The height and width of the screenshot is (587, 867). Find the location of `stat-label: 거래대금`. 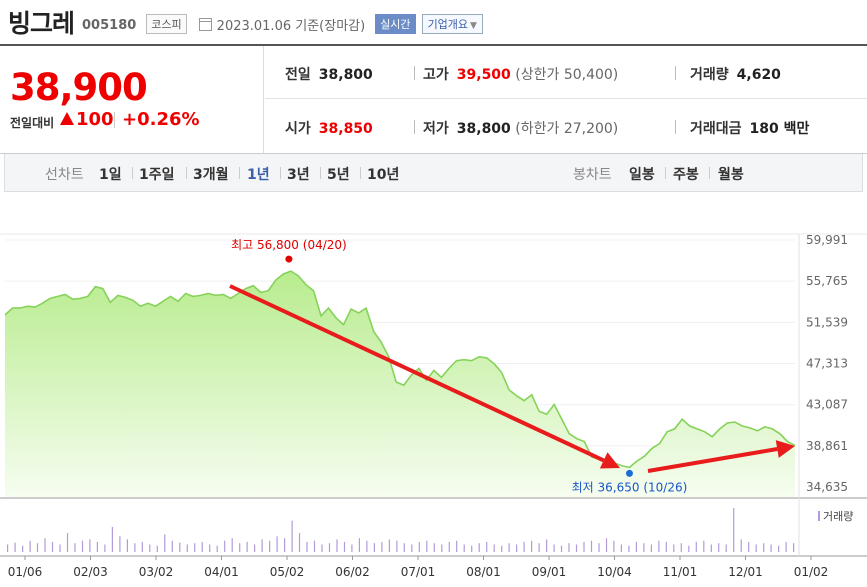

stat-label: 거래대금 is located at coordinates (716, 129).